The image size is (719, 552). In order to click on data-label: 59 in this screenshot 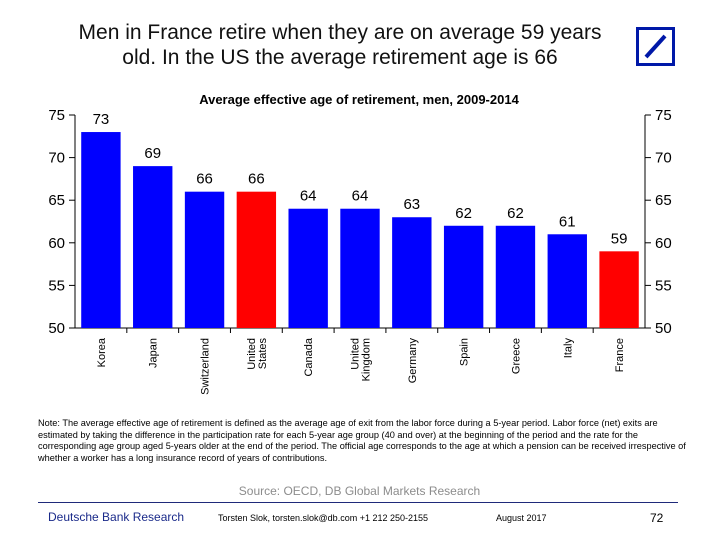, I will do `click(619, 238)`.